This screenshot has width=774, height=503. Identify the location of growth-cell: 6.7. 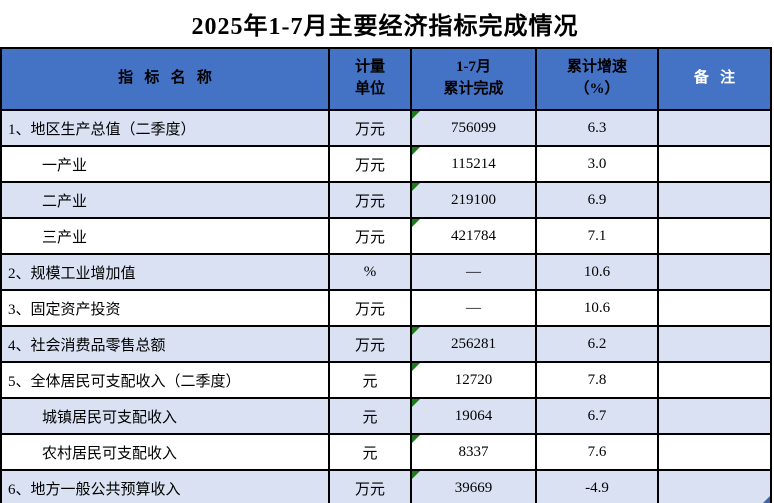
(597, 416).